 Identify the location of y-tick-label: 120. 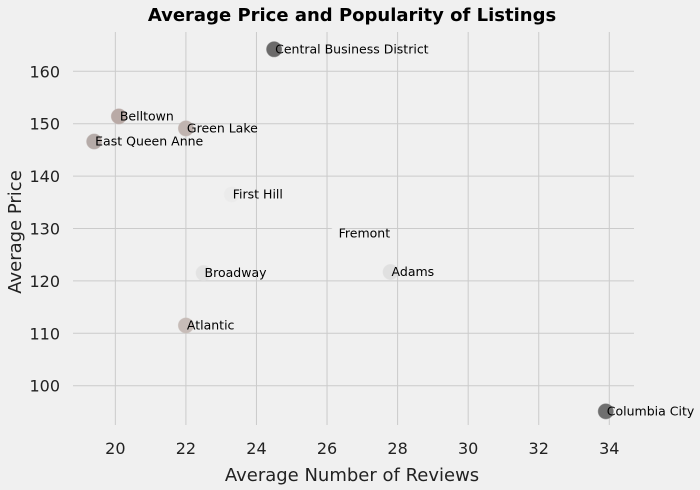
(44, 281).